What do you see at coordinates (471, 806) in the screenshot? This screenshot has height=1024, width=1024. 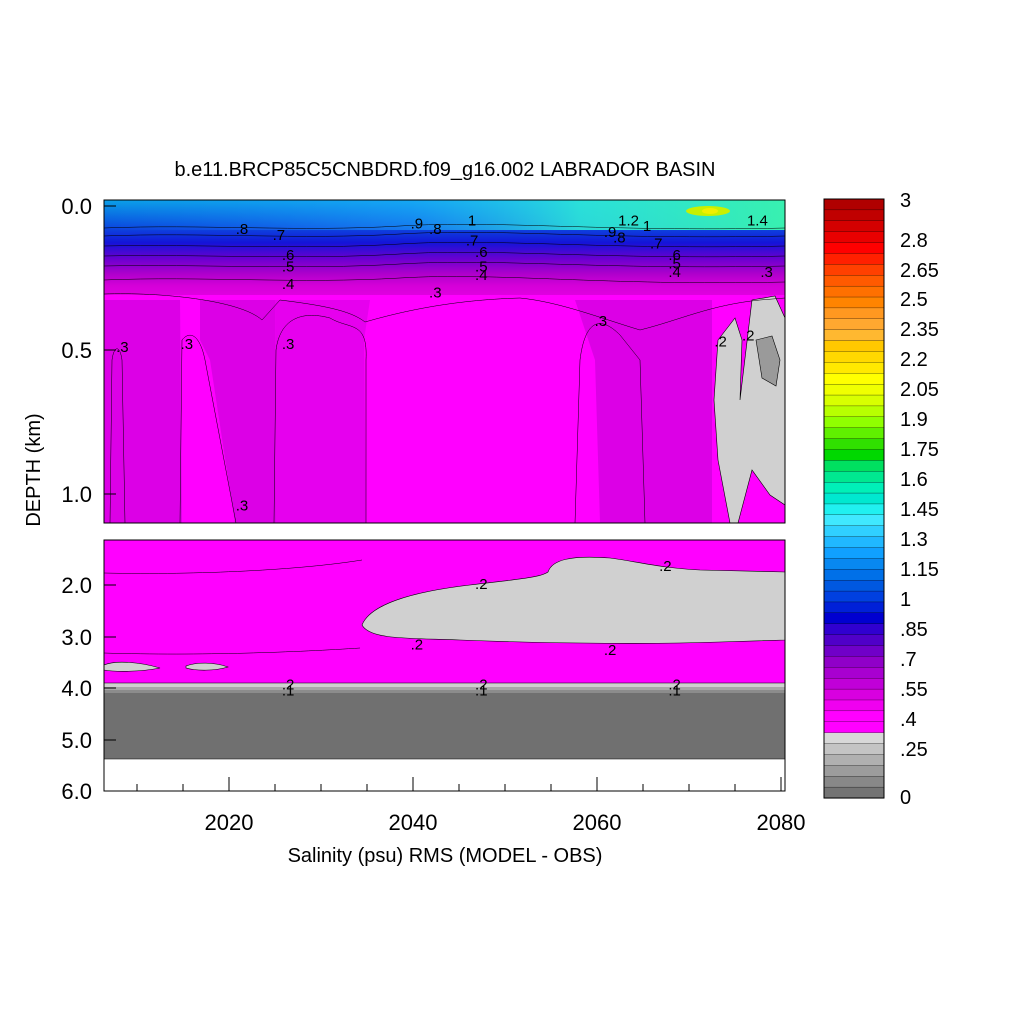 I see `x-axis: 2020 2040 2060 2080` at bounding box center [471, 806].